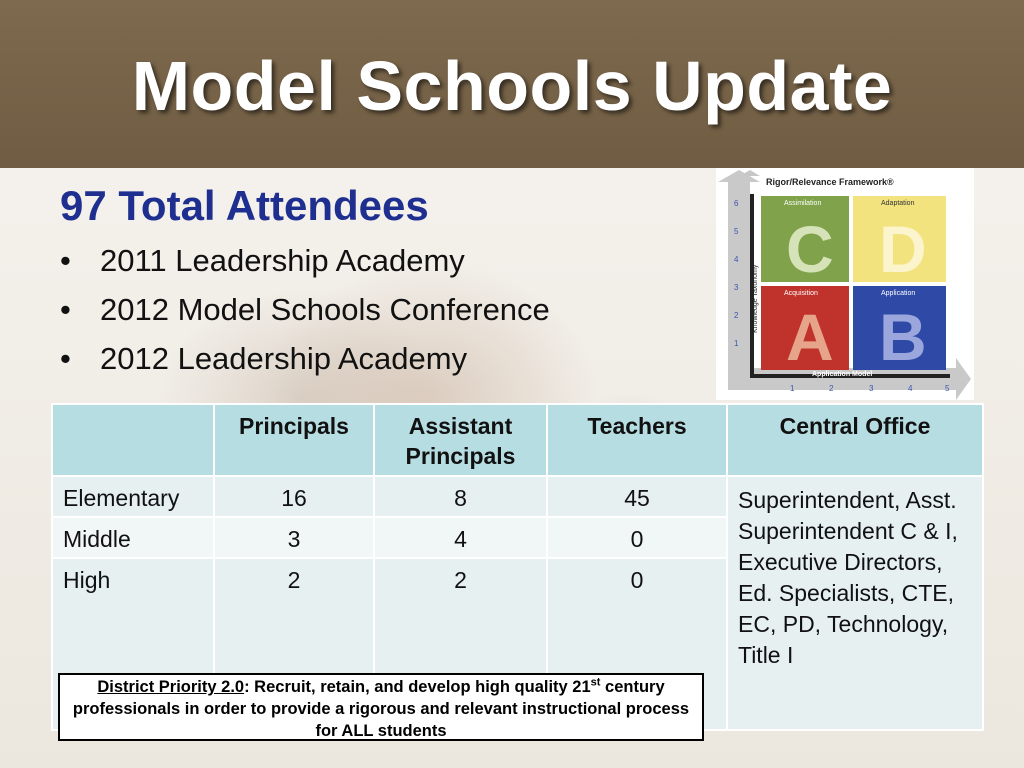 This screenshot has height=768, width=1024. I want to click on x-axis-label: Application Model, so click(842, 374).